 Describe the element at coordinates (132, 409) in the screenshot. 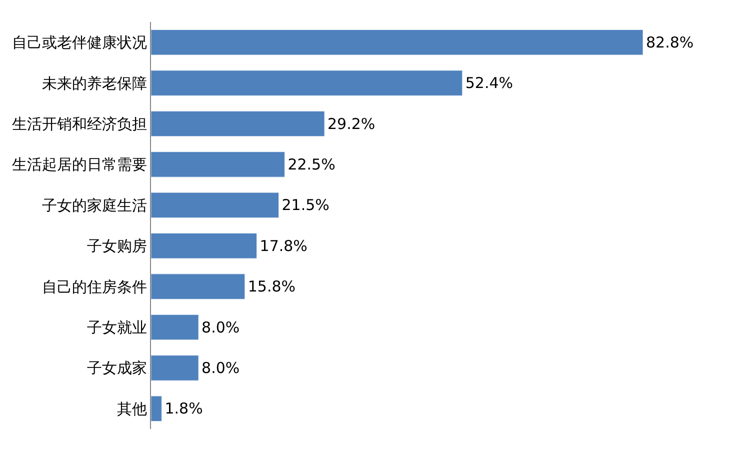

I see `y-tick-label: 其他` at that location.